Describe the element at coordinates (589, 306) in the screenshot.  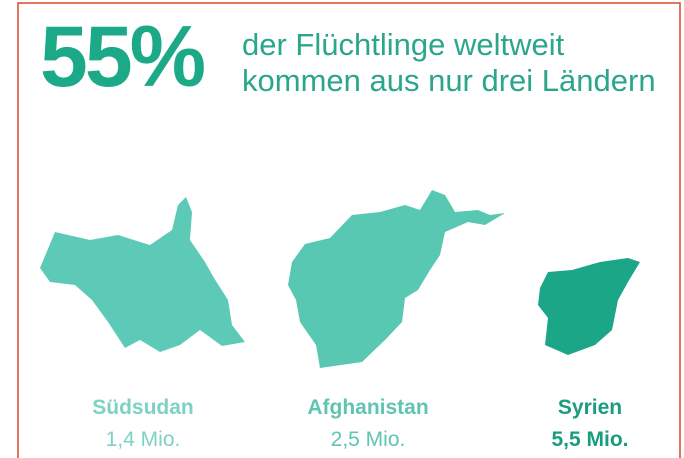
I see `syria-shape` at that location.